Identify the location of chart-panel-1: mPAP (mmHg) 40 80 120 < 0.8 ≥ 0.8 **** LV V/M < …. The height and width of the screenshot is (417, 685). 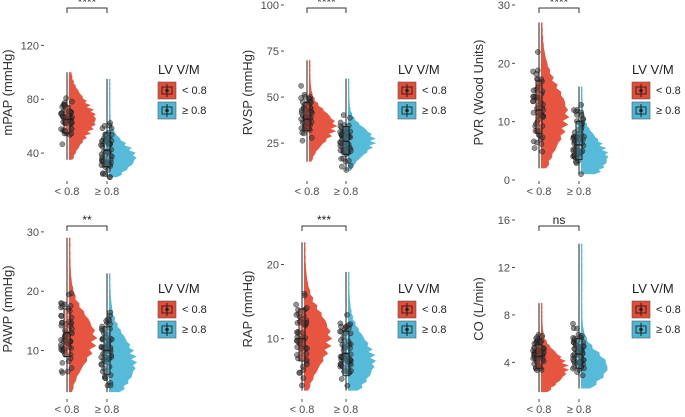
(103, 99).